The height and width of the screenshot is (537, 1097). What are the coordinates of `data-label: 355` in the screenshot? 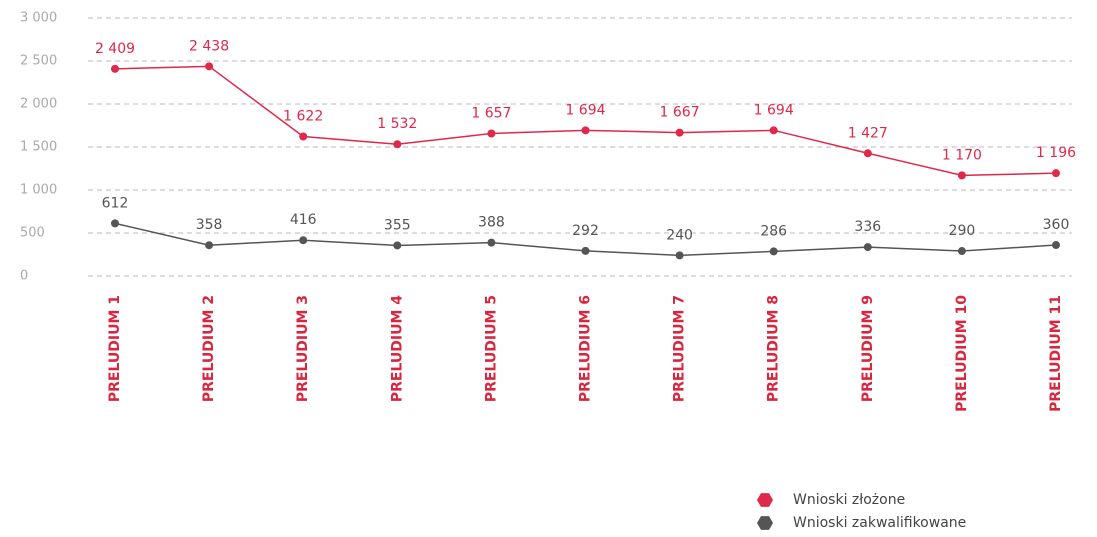 It's located at (397, 225).